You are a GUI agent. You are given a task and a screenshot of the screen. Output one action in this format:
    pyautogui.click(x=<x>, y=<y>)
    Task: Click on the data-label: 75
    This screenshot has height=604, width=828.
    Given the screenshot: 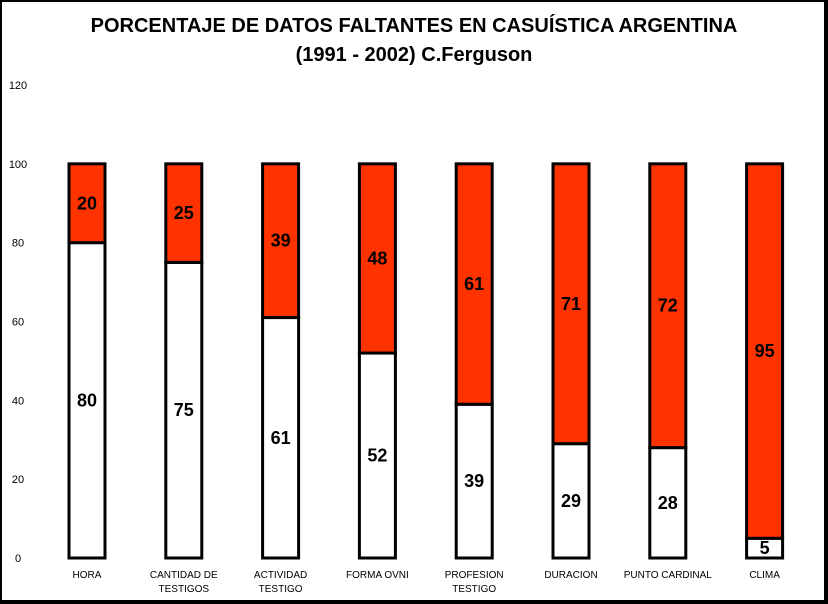 What is the action you would take?
    pyautogui.click(x=184, y=410)
    